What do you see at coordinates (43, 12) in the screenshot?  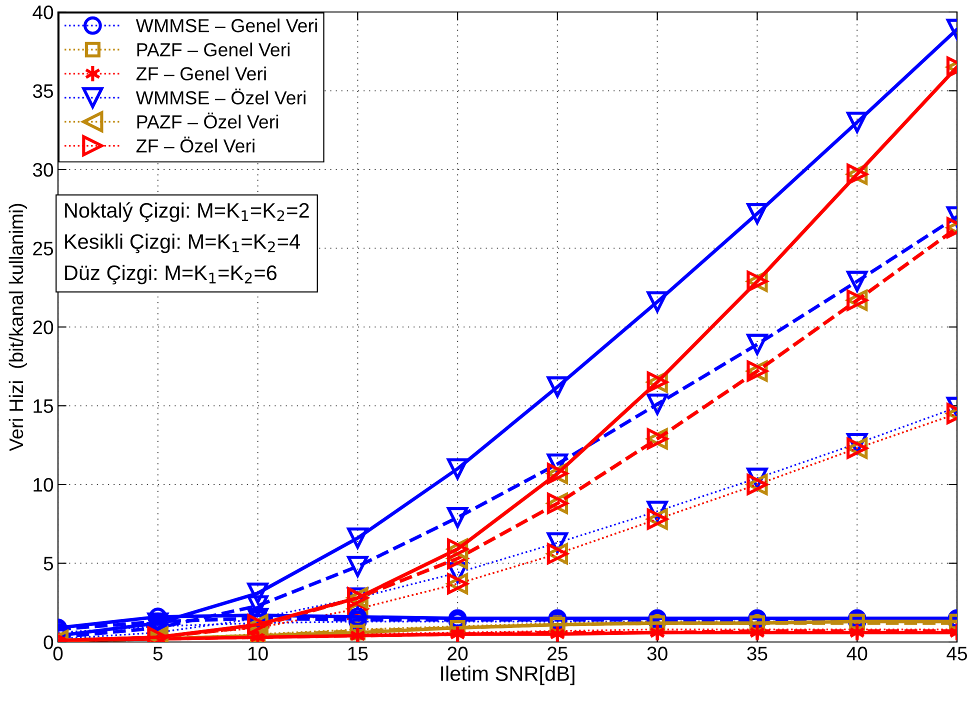 I see `y-tick-label: 40` at bounding box center [43, 12].